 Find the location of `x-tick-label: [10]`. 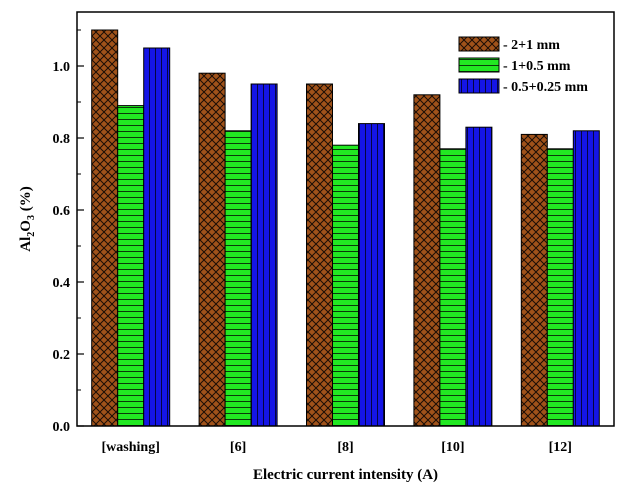

x-tick-label: [10] is located at coordinates (452, 447).